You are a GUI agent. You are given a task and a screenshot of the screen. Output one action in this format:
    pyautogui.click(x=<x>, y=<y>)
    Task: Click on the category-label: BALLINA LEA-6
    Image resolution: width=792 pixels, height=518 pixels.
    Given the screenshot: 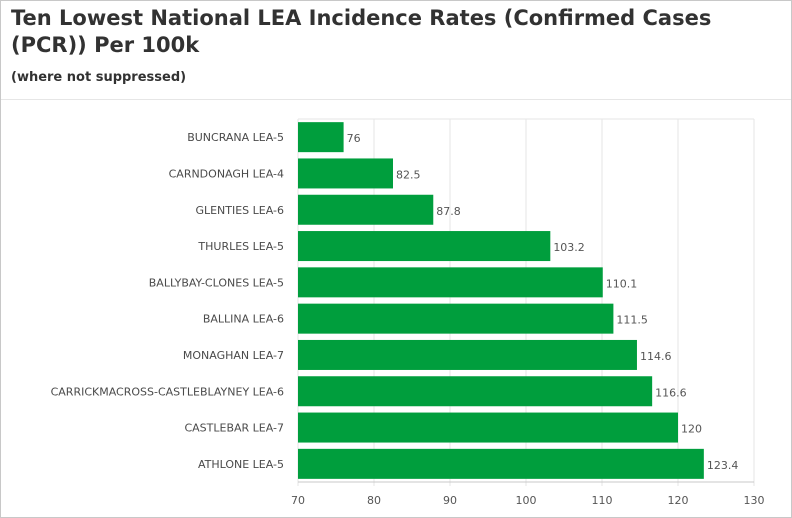 What is the action you would take?
    pyautogui.click(x=243, y=319)
    